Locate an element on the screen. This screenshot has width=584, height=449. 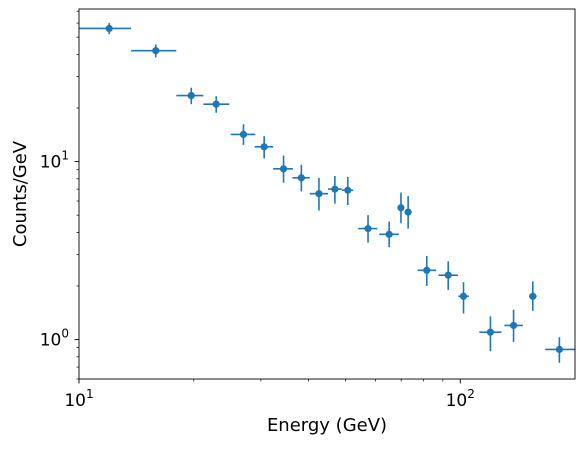
y-tick-label: 10¹ is located at coordinates (54, 161).